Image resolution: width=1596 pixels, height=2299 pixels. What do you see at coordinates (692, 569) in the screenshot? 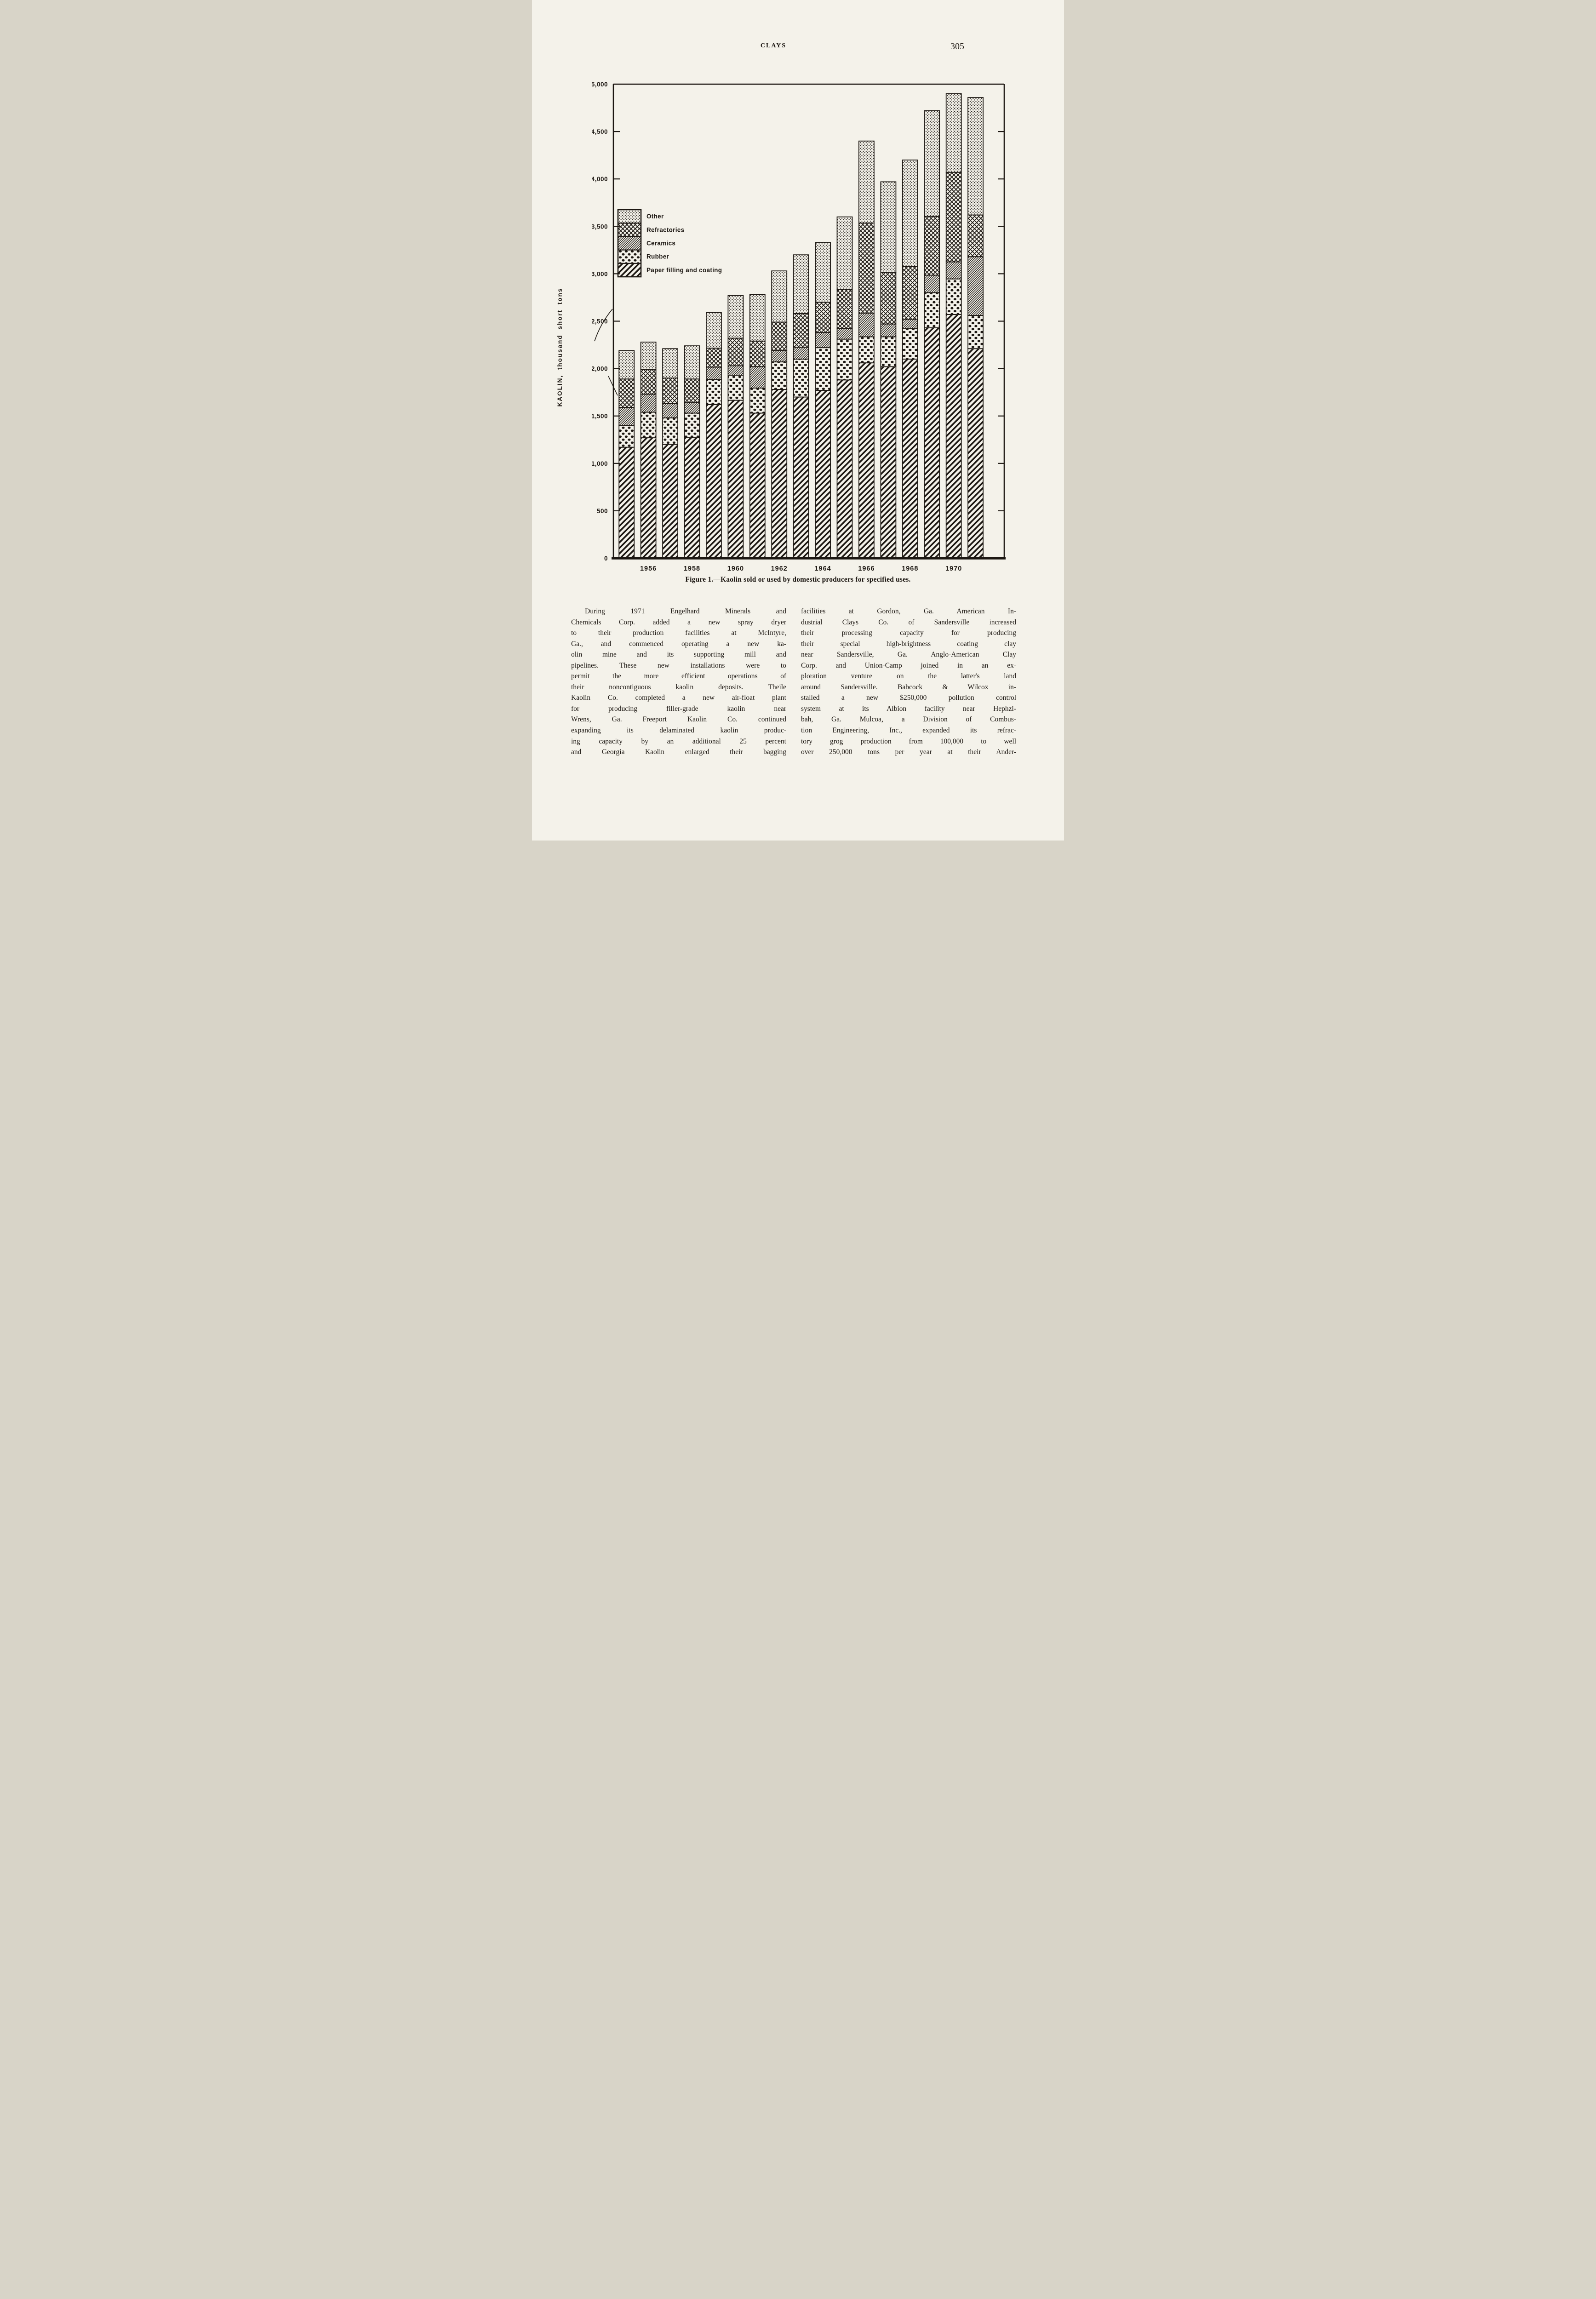
I see `x-tick-label: 1958` at bounding box center [692, 569].